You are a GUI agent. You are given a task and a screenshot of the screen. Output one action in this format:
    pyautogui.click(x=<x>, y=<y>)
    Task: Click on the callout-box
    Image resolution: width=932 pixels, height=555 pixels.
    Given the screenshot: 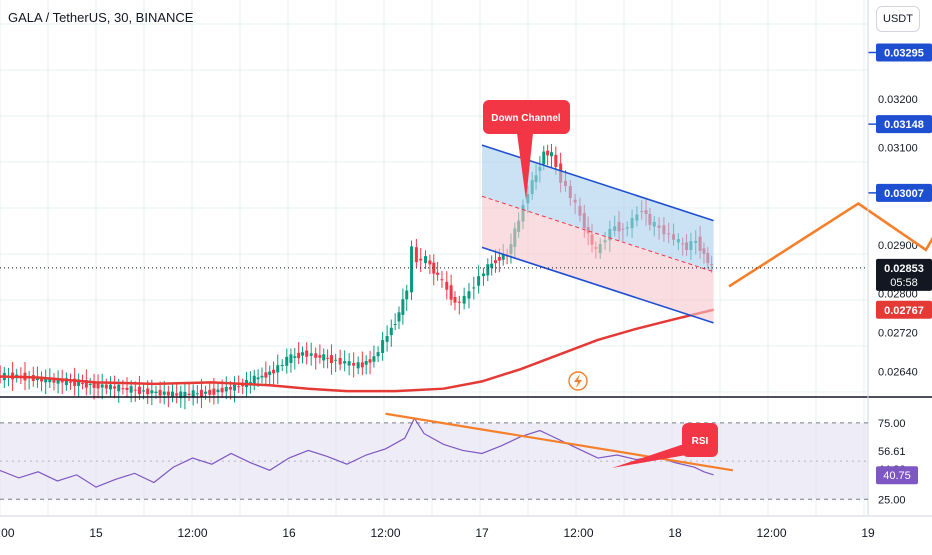 What is the action you would take?
    pyautogui.click(x=526, y=117)
    